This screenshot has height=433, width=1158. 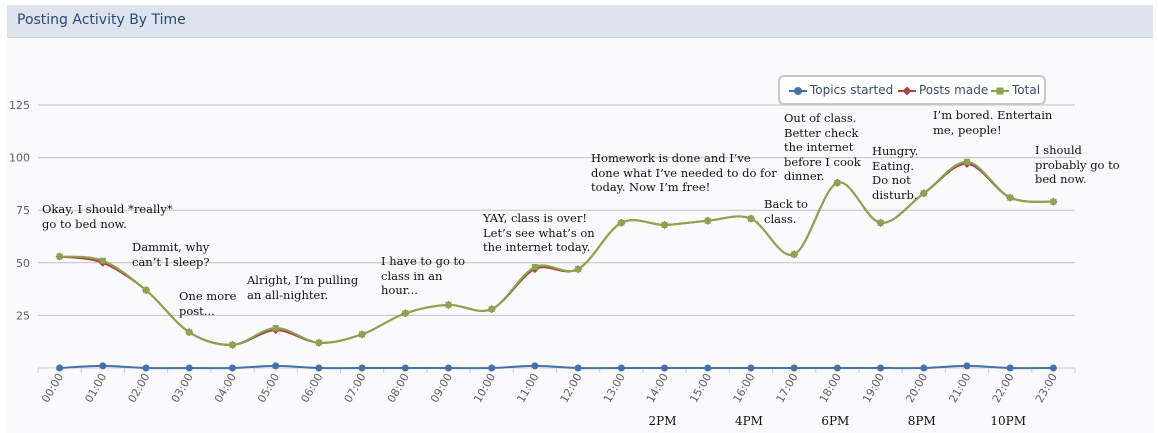 I want to click on x-tick-label: 22:00, so click(x=1003, y=388).